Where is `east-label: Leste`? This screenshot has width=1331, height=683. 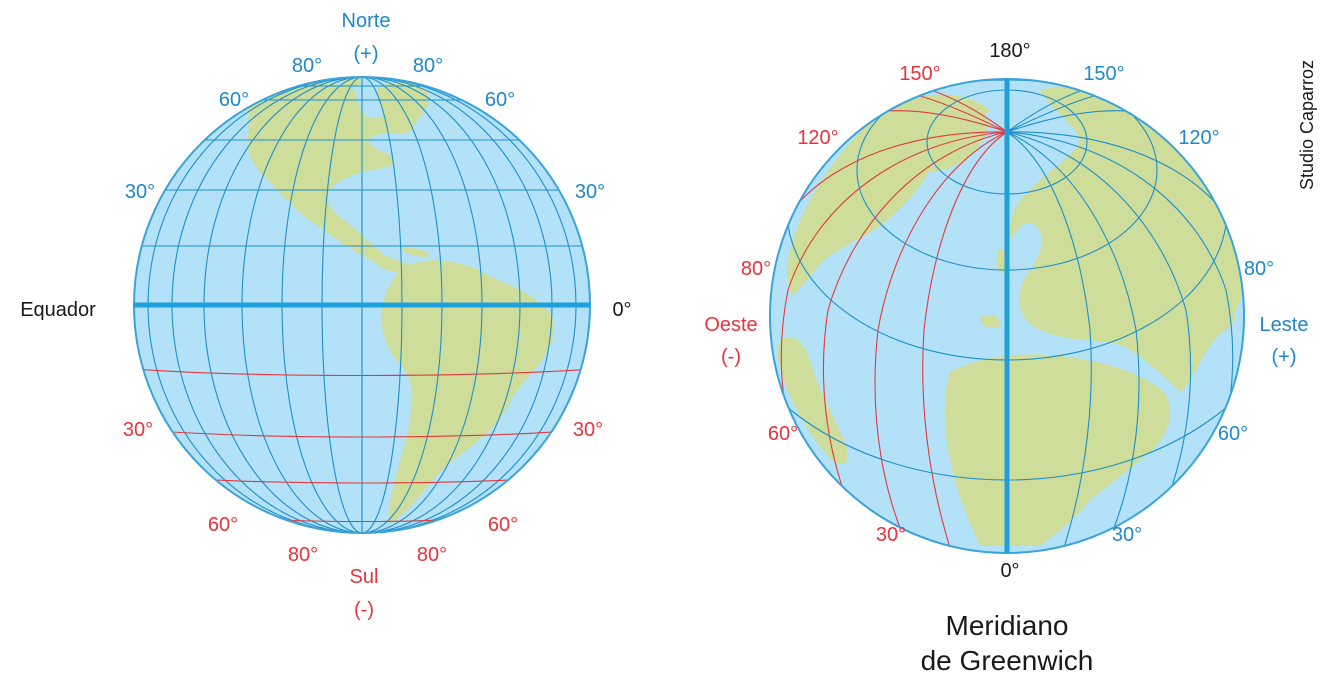
east-label: Leste is located at coordinates (1284, 325).